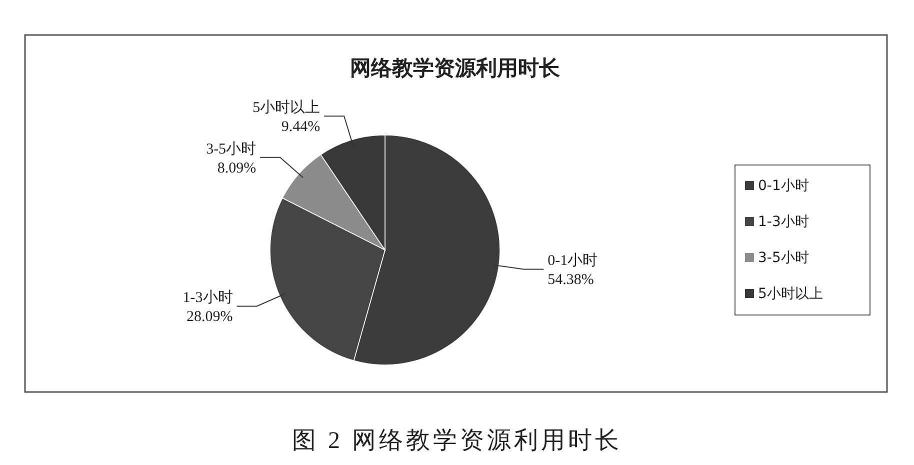  I want to click on slice-label: 5小时以上, so click(286, 107).